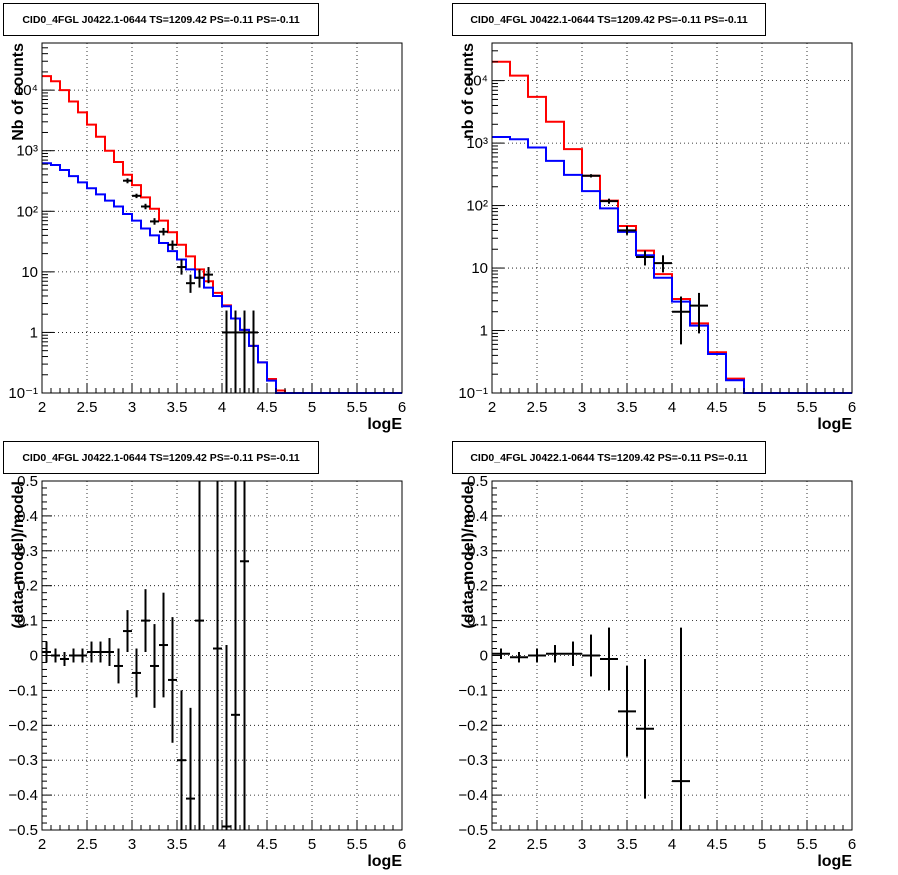 The width and height of the screenshot is (898, 875). Describe the element at coordinates (29, 272) in the screenshot. I see `y-tick-label: 10` at that location.